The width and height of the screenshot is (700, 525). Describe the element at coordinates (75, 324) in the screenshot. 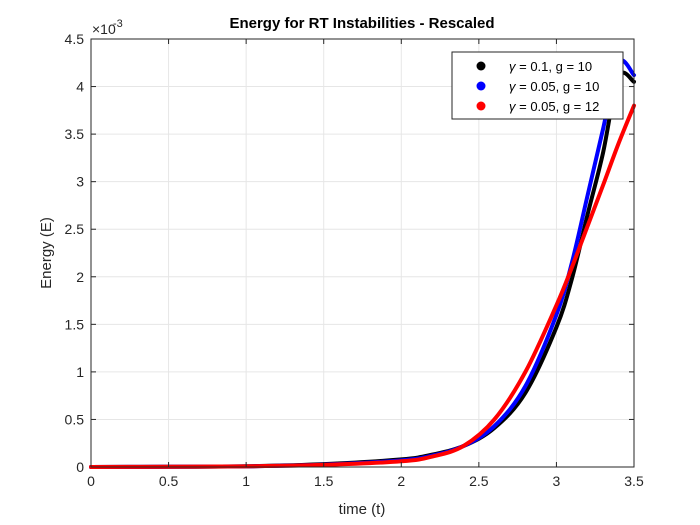

I see `y-tick-label: 1.5` at that location.